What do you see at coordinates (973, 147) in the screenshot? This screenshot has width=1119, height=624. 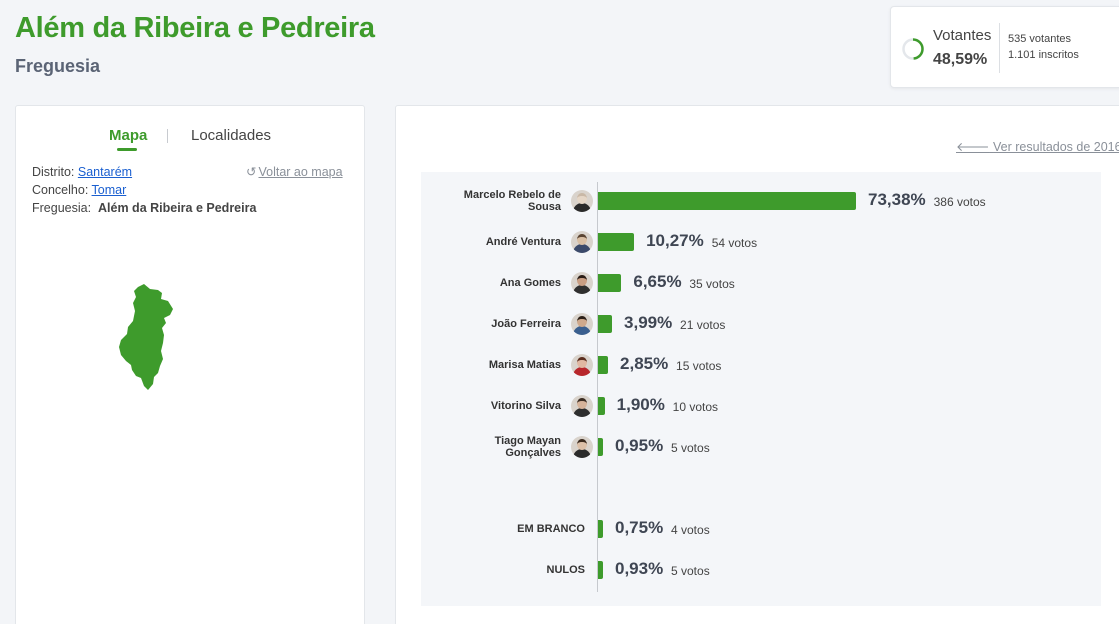 I see `arrow-left-icon: 🡐` at bounding box center [973, 147].